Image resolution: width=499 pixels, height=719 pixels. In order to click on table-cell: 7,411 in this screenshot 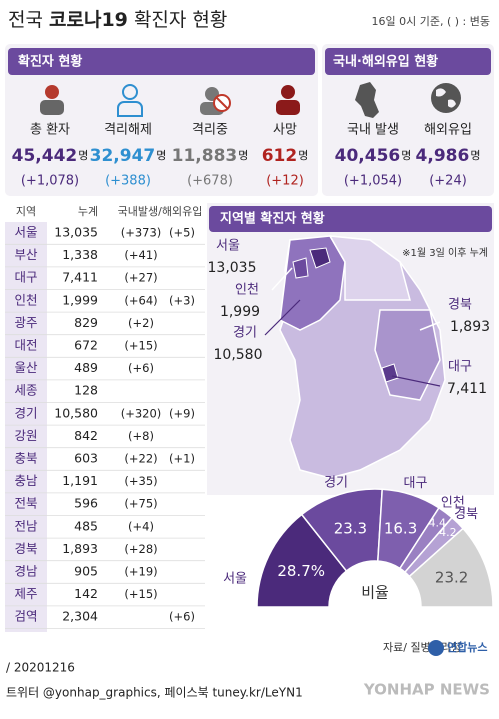, I will do `click(80, 277)`.